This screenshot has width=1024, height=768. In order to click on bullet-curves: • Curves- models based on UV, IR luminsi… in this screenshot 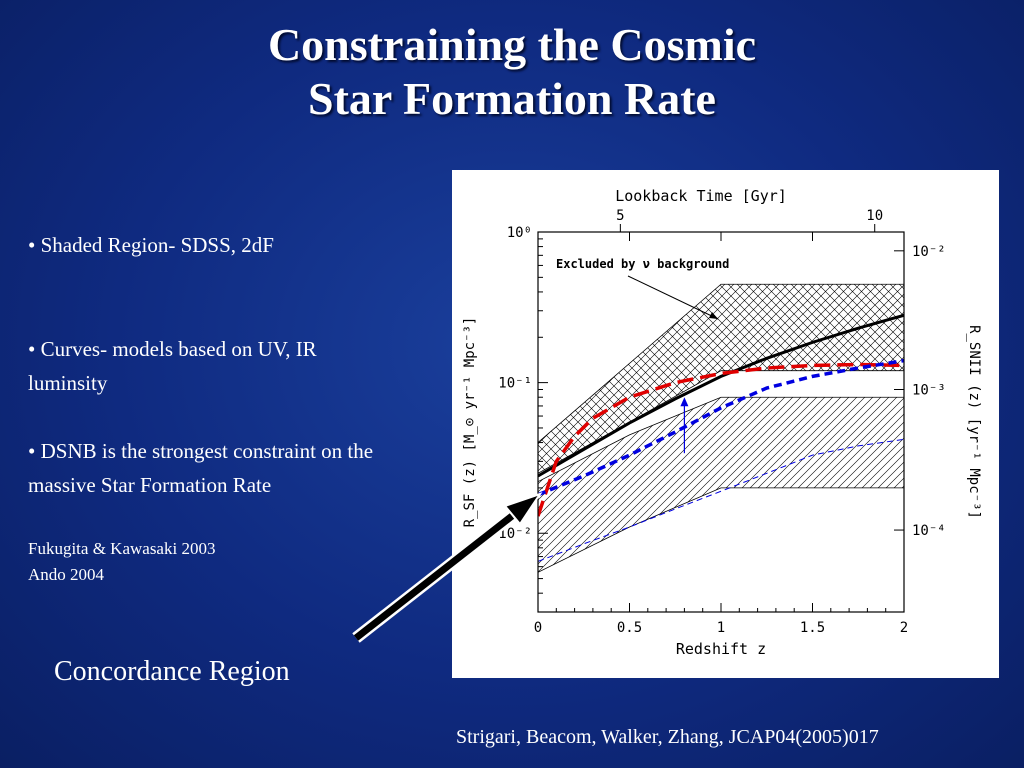, I will do `click(172, 366)`.